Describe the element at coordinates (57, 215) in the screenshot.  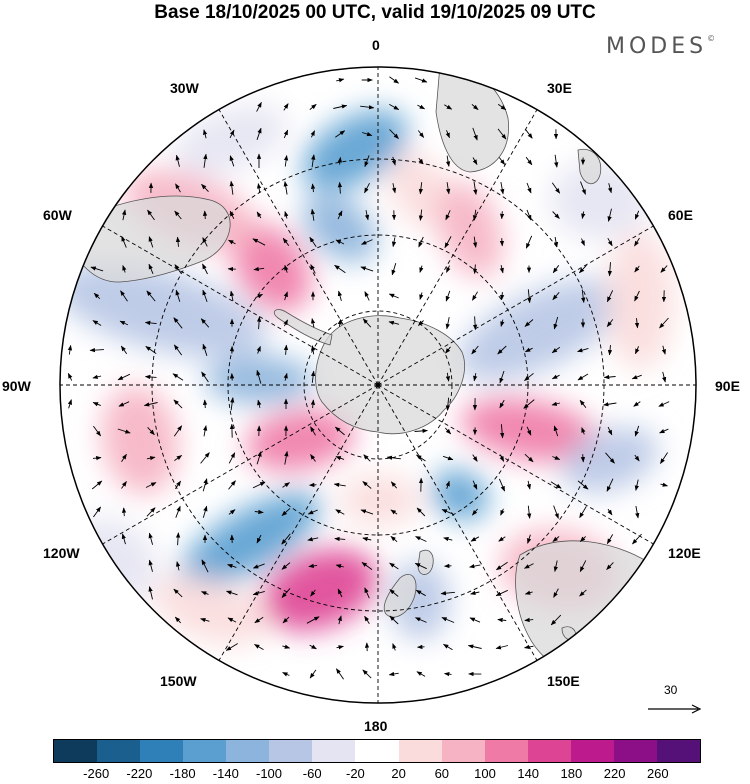
I see `lon-label-60w: 60W` at that location.